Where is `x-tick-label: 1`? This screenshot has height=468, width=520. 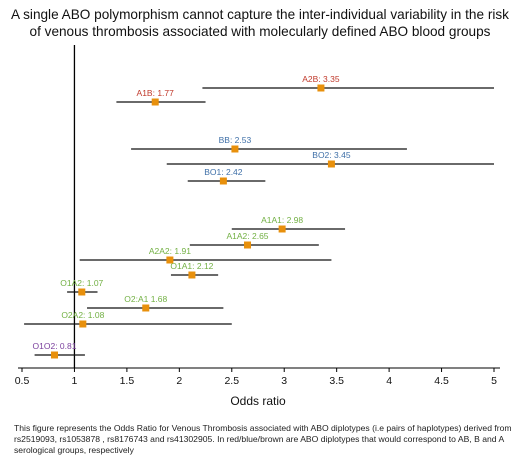 x-tick-label: 1 is located at coordinates (75, 381).